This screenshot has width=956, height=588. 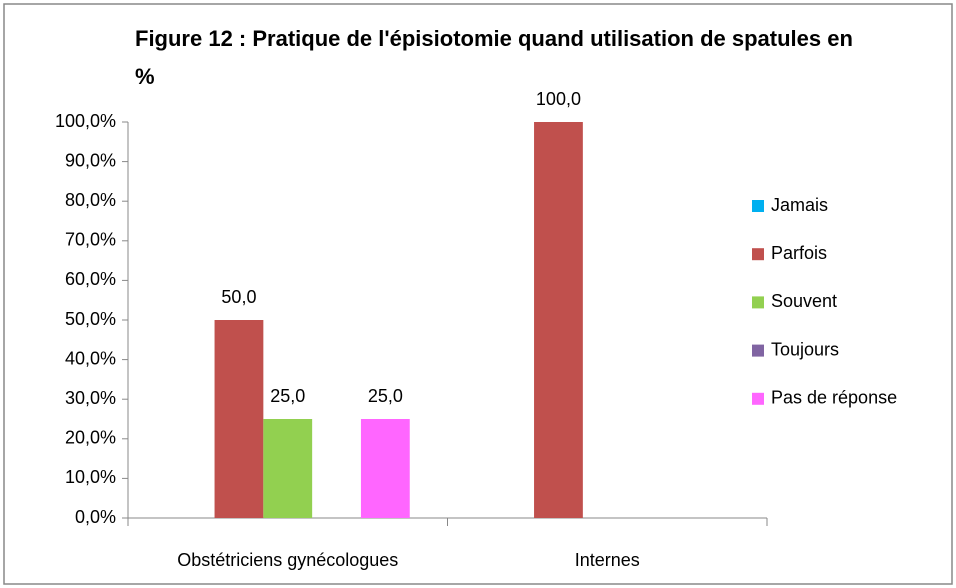 I want to click on y-tick-label: 10,0%, so click(x=90, y=477).